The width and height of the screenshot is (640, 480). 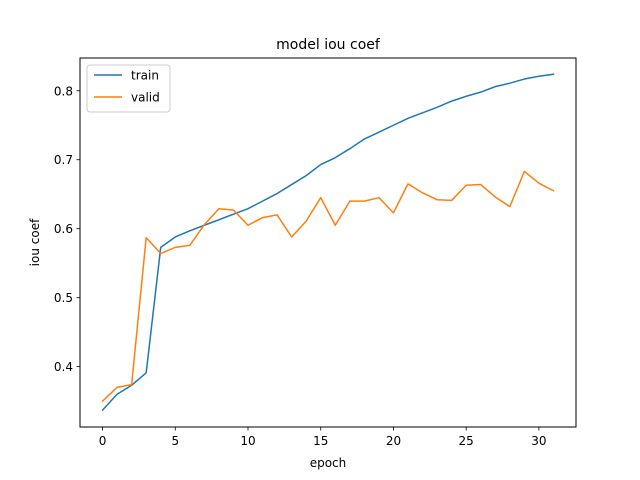 I want to click on y-axis-title: iou coef, so click(x=35, y=242).